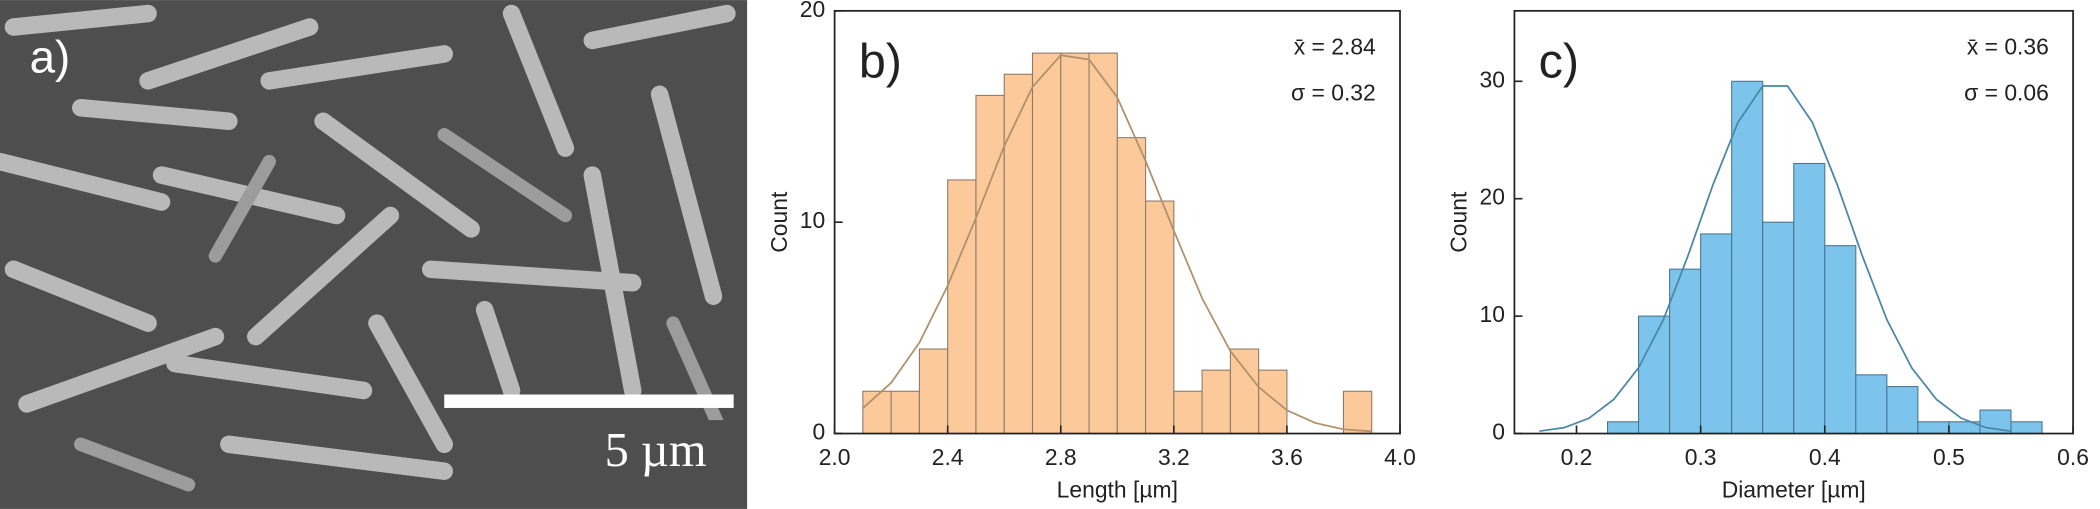  I want to click on annotation: σ = 0.06, so click(2006, 92).